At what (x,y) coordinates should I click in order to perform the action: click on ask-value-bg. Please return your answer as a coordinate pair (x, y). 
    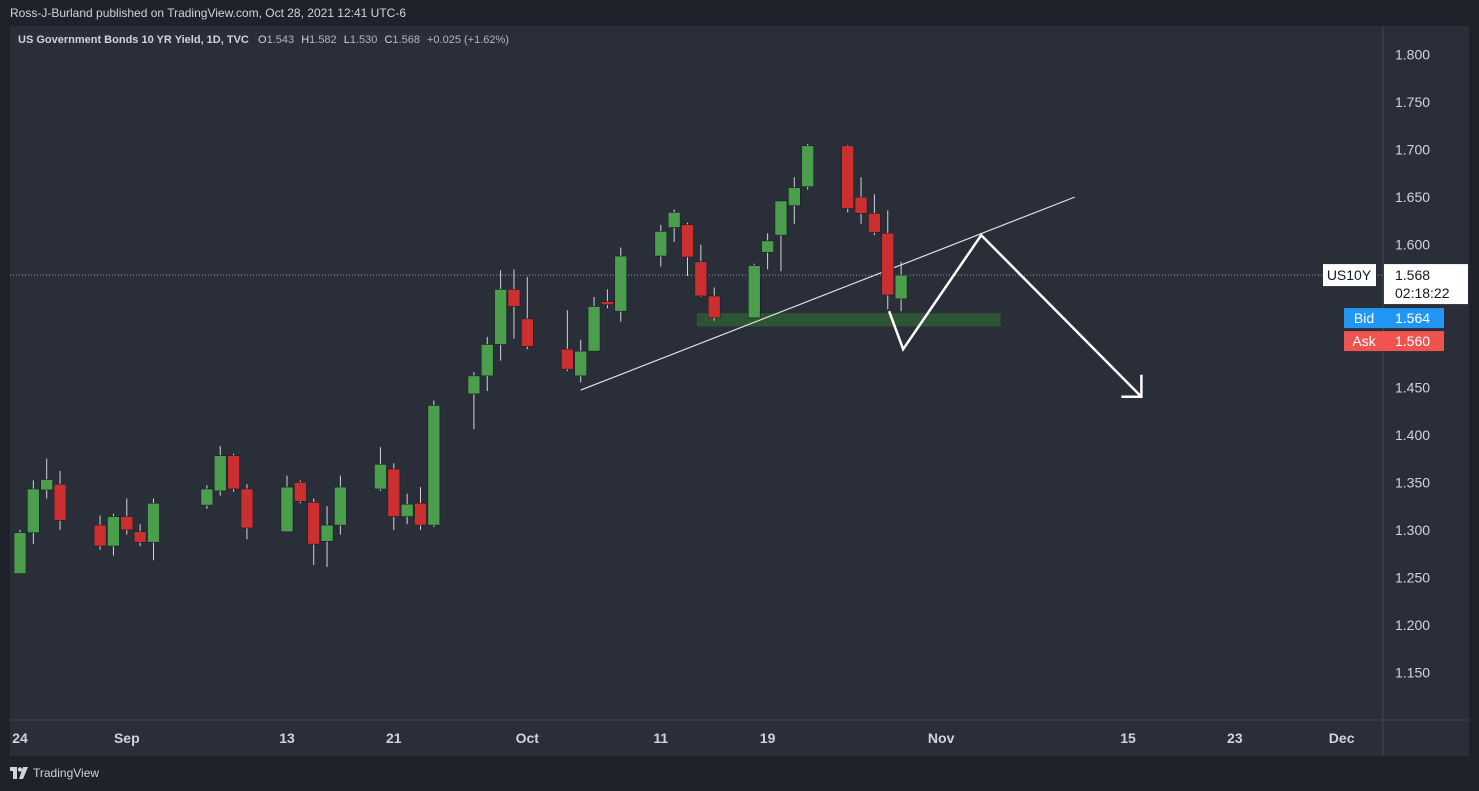
    Looking at the image, I should click on (1414, 341).